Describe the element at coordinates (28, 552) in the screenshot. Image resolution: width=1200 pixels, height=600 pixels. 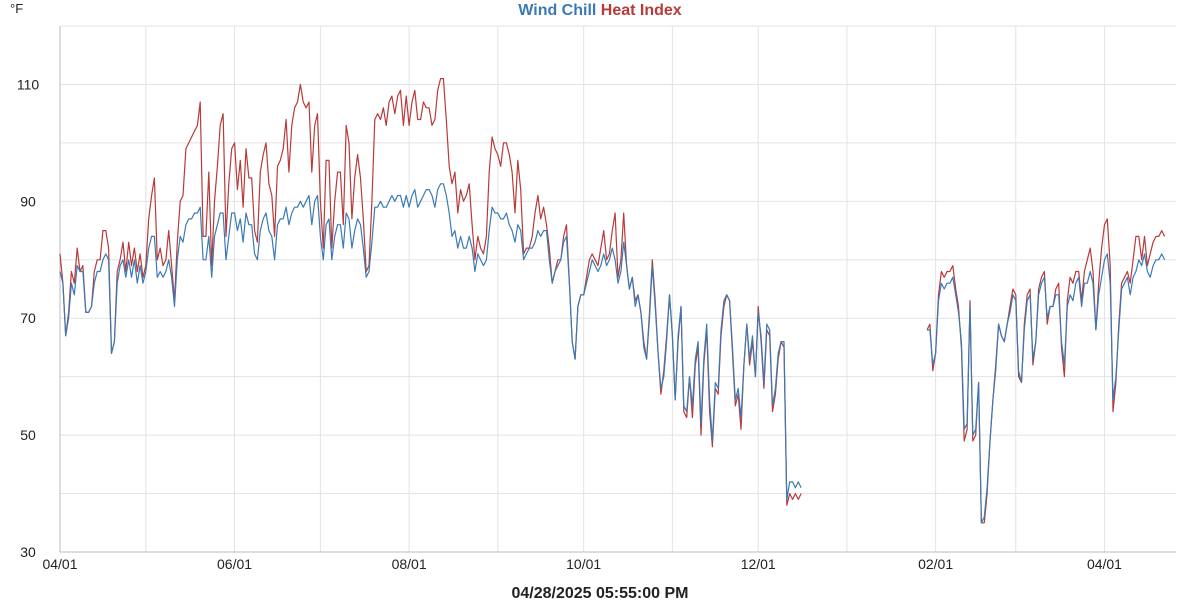
I see `y-tick-label-0: 30` at that location.